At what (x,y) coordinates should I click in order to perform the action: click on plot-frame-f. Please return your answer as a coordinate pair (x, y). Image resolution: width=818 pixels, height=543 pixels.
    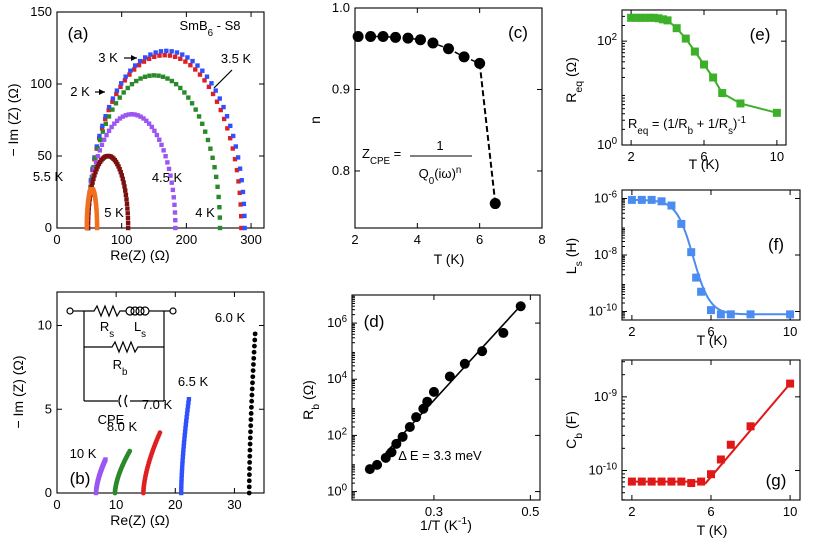
    Looking at the image, I should click on (711, 255).